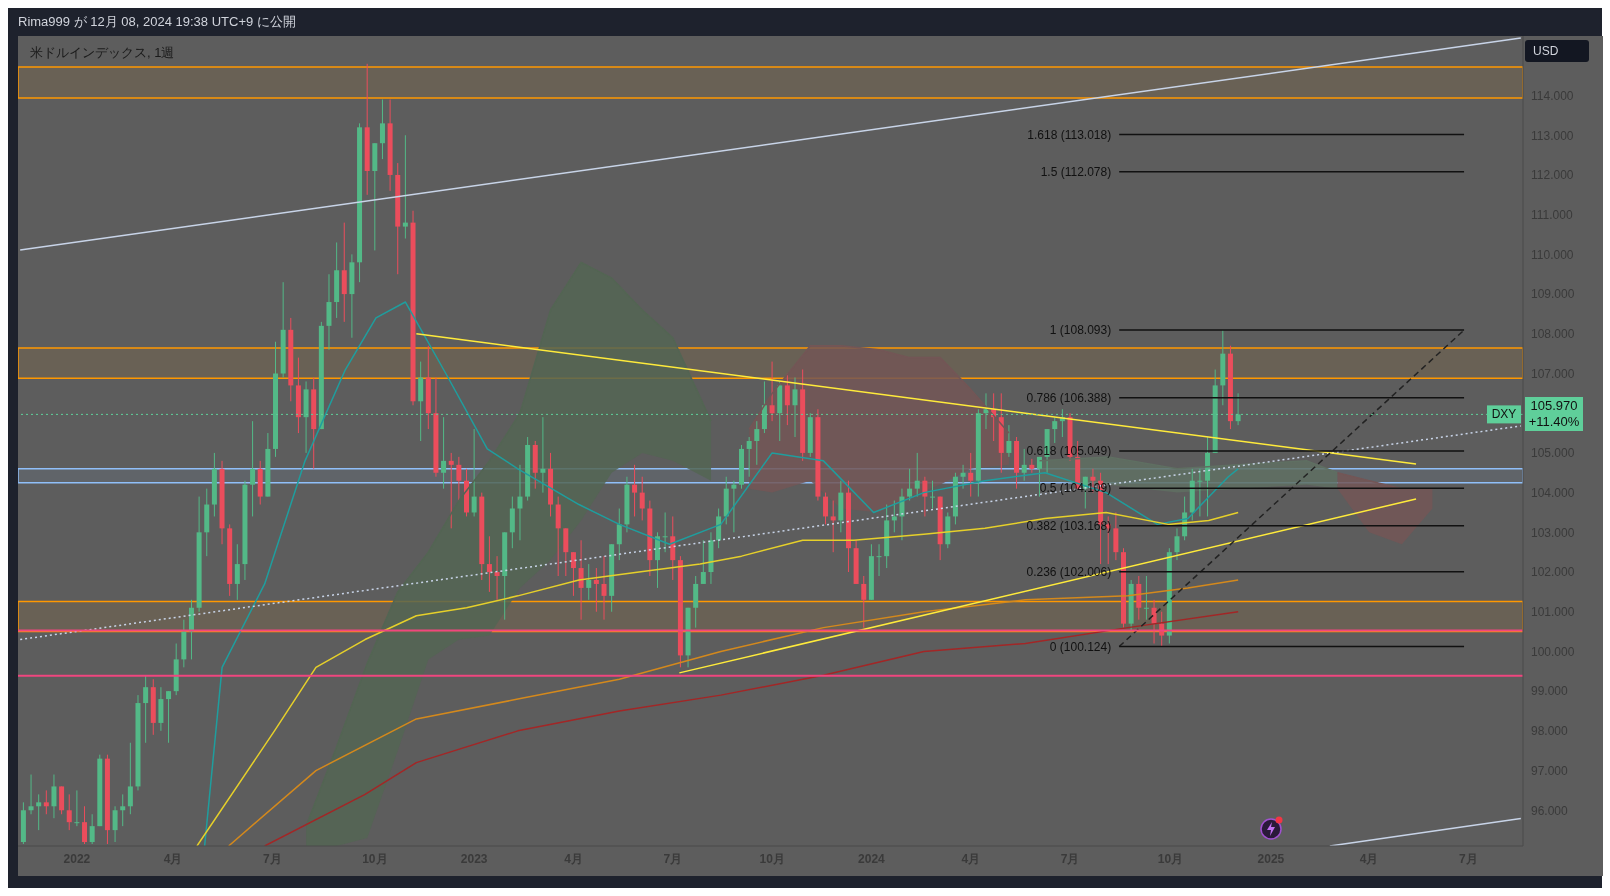  Describe the element at coordinates (1504, 414) in the screenshot. I see `ref-line-label: DXY` at that location.